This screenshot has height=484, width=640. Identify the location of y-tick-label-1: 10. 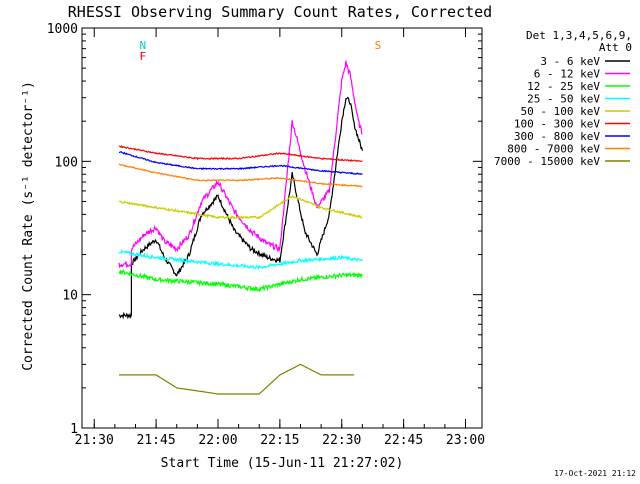
(70, 296).